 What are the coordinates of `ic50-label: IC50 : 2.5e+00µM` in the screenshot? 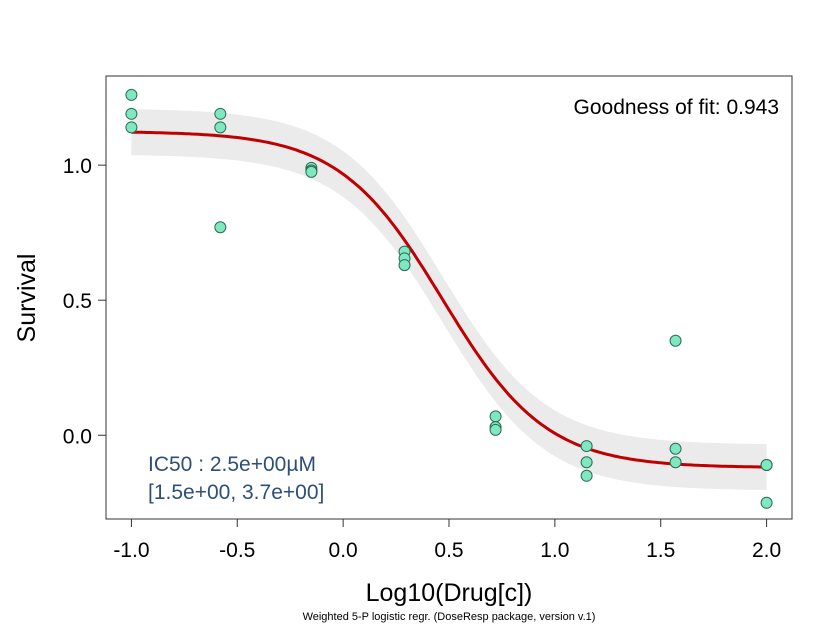 It's located at (232, 464).